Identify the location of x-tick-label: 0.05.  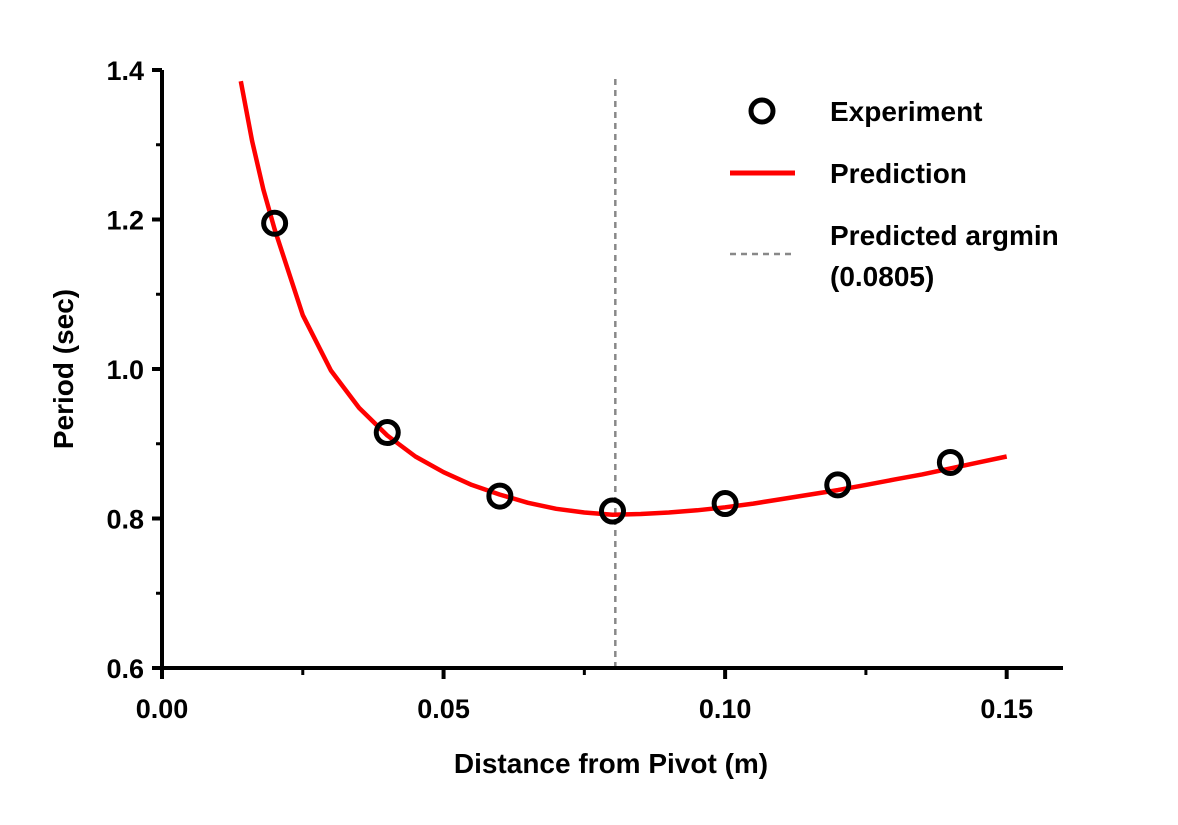
(443, 709).